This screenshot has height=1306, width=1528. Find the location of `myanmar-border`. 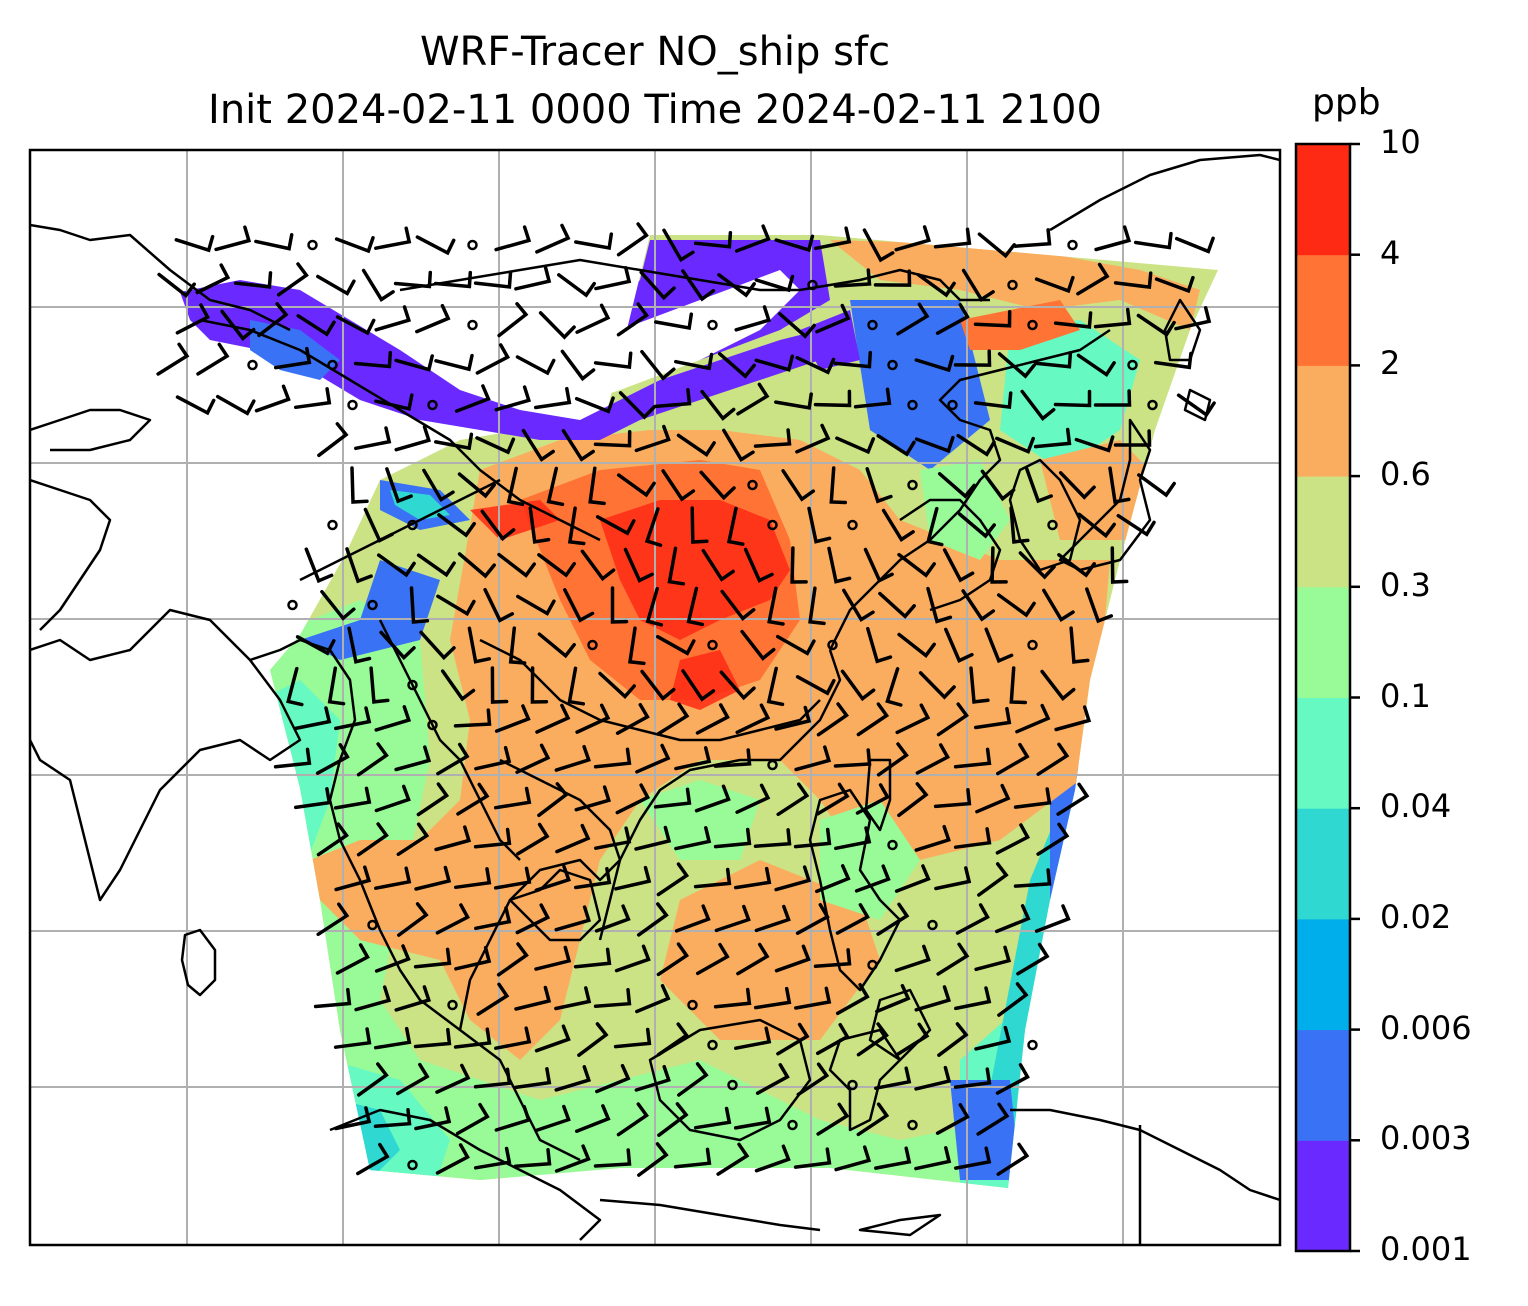

myanmar-border is located at coordinates (449, 740).